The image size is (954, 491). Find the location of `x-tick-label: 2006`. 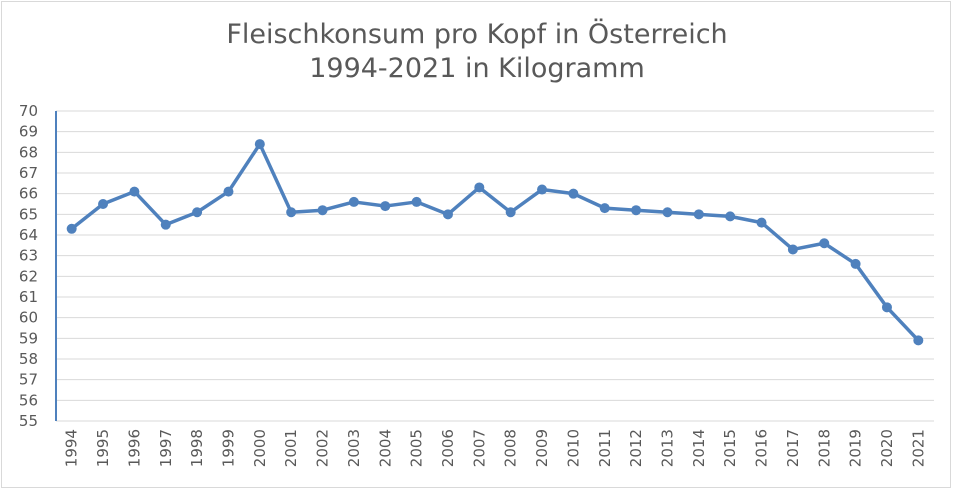

x-tick-label: 2006 is located at coordinates (448, 448).